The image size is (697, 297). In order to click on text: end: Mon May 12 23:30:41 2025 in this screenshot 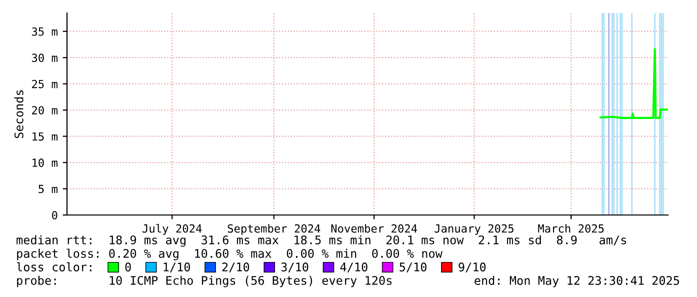, I will do `click(577, 282)`.